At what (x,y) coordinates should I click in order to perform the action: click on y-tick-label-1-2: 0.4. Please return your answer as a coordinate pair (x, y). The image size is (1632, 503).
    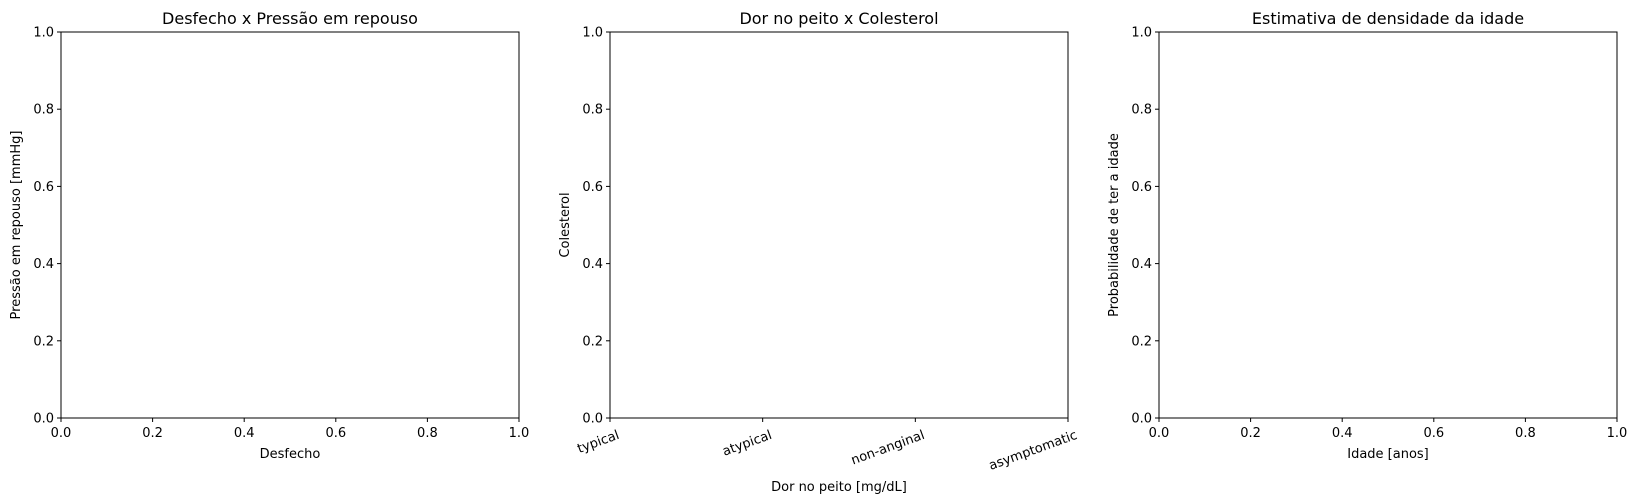
    Looking at the image, I should click on (43, 264).